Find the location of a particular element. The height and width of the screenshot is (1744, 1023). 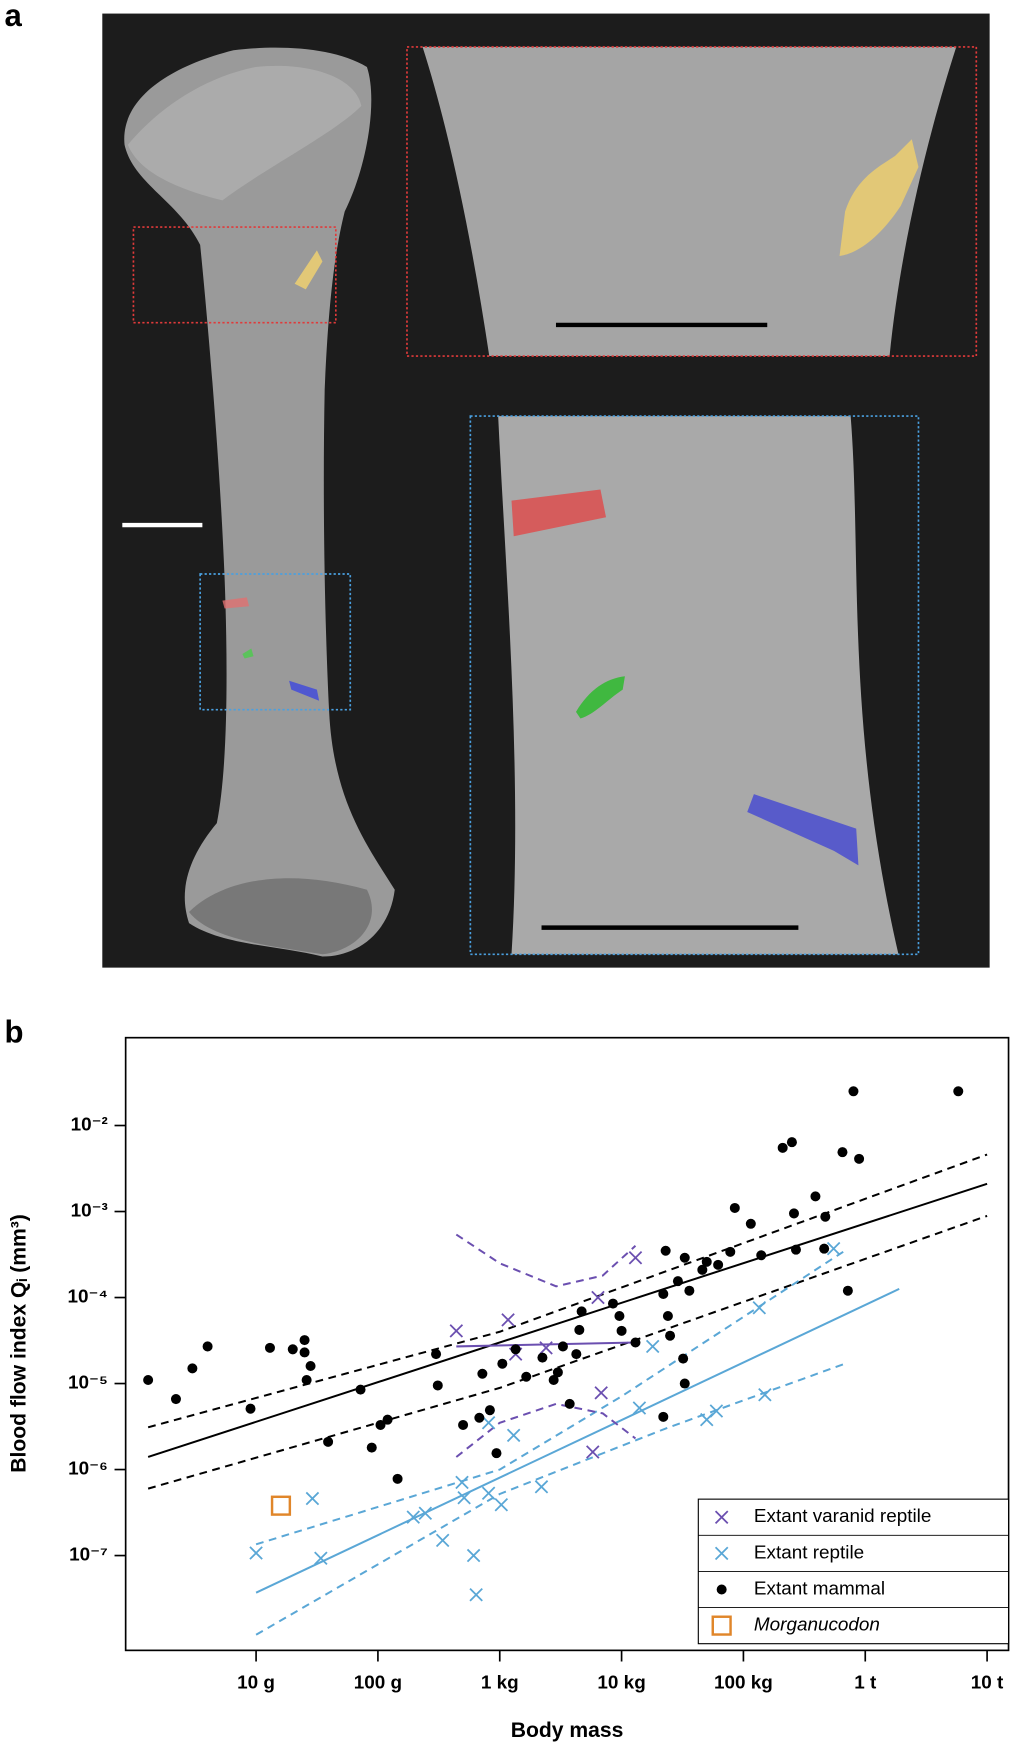

y-tick-label: 10⁻⁶ is located at coordinates (88, 1469).